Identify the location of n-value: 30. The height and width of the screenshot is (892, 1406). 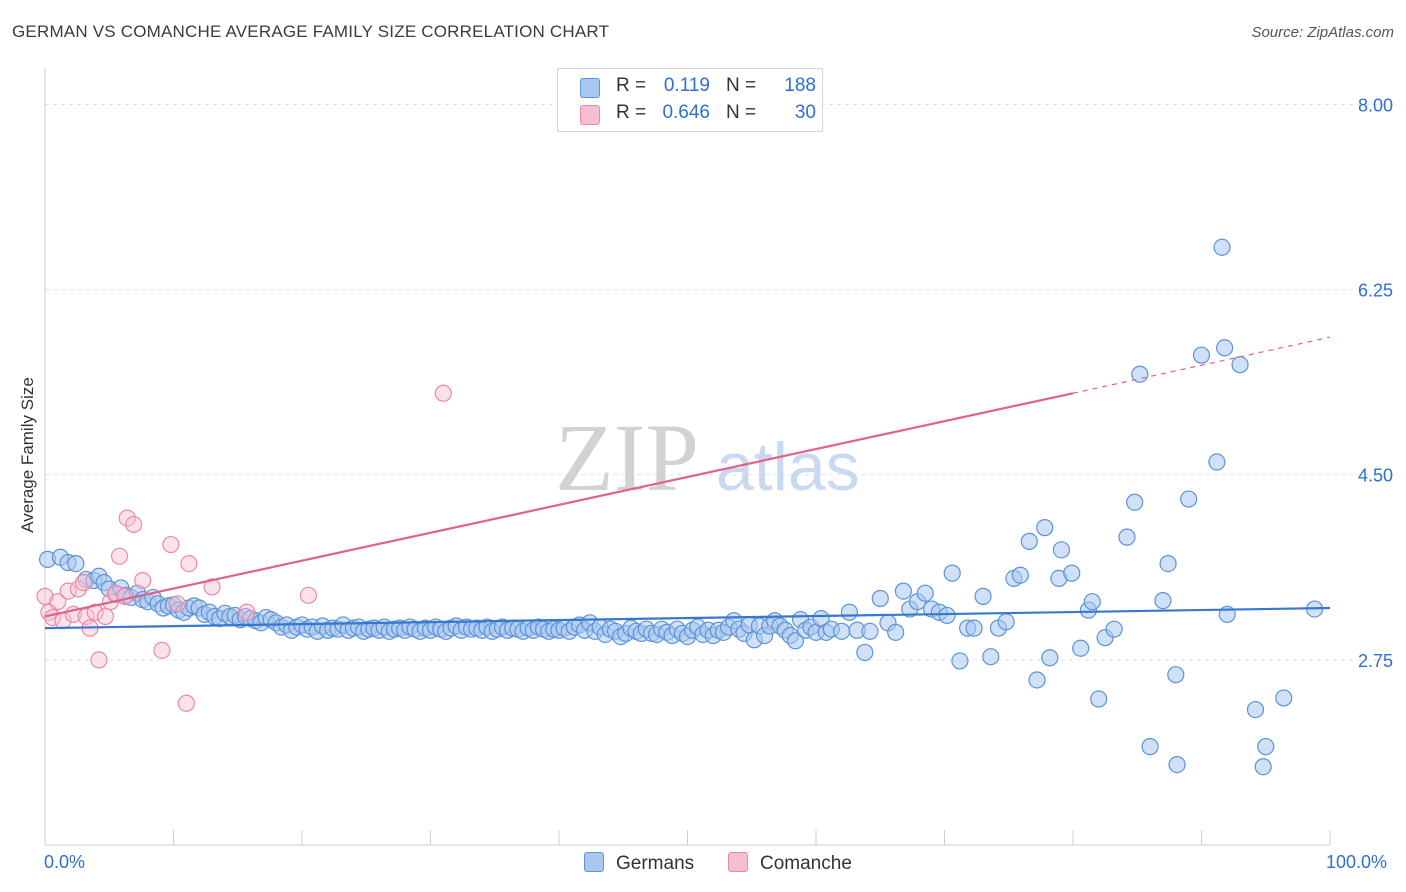
(805, 112).